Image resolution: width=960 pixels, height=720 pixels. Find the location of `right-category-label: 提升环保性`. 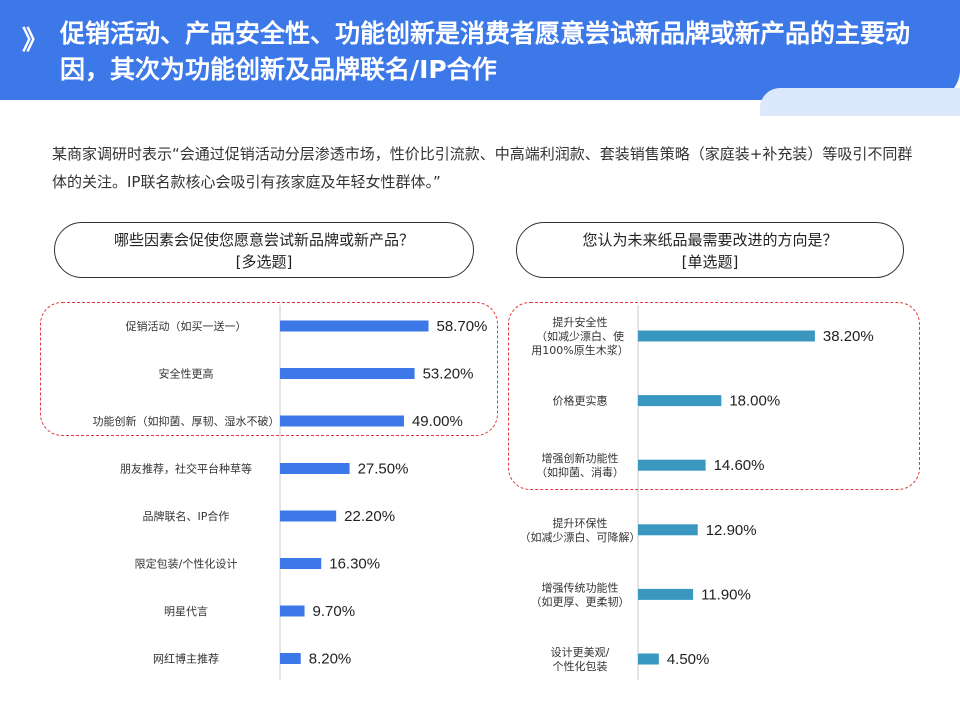

right-category-label: 提升环保性 is located at coordinates (580, 523).